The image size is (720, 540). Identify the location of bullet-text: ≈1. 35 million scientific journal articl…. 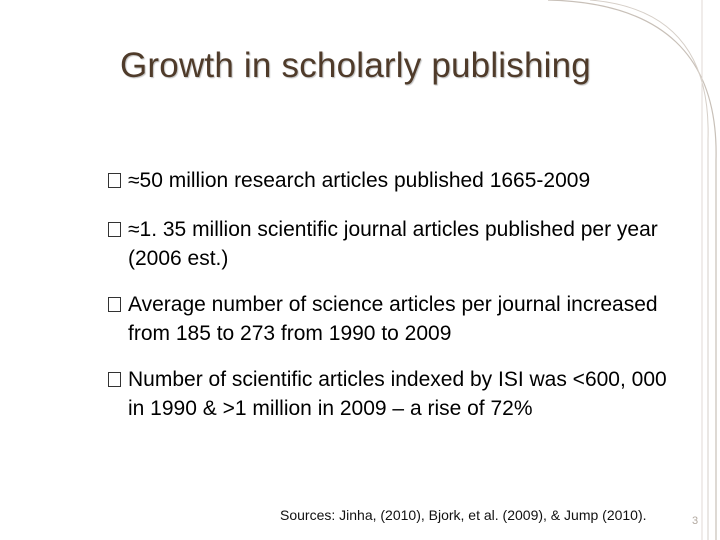
(393, 244).